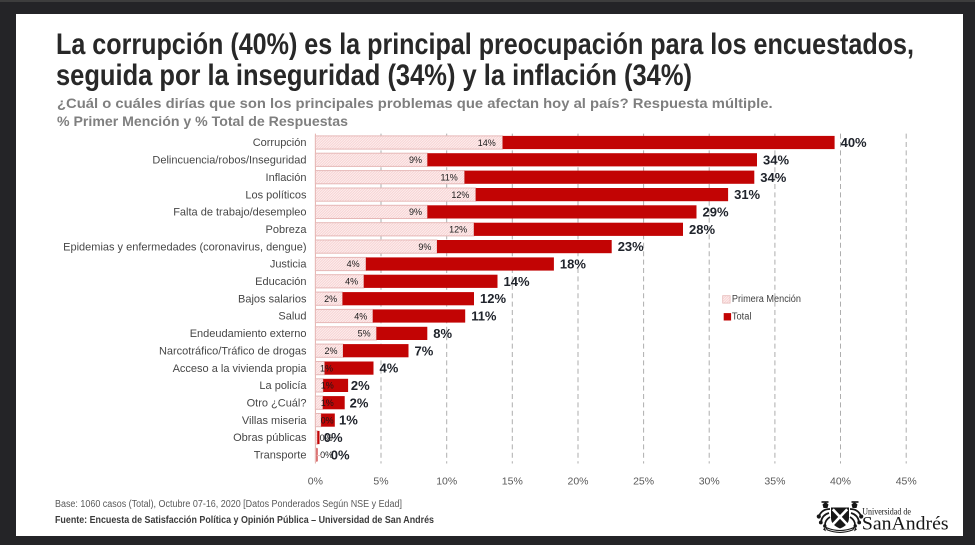  I want to click on svg-text: Acceso a la vivienda propia, so click(240, 369).